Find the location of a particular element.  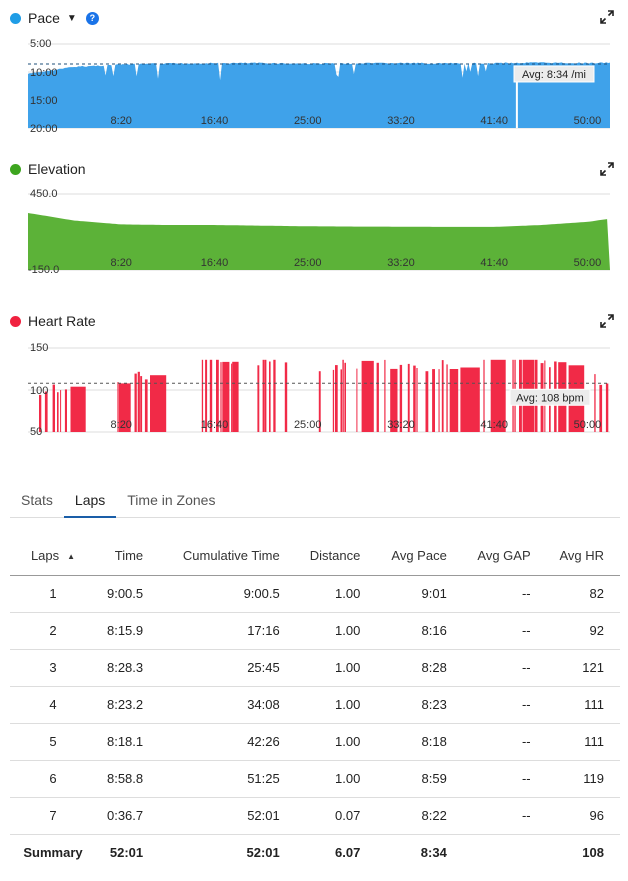

column-header-distance: Distance is located at coordinates (336, 556).